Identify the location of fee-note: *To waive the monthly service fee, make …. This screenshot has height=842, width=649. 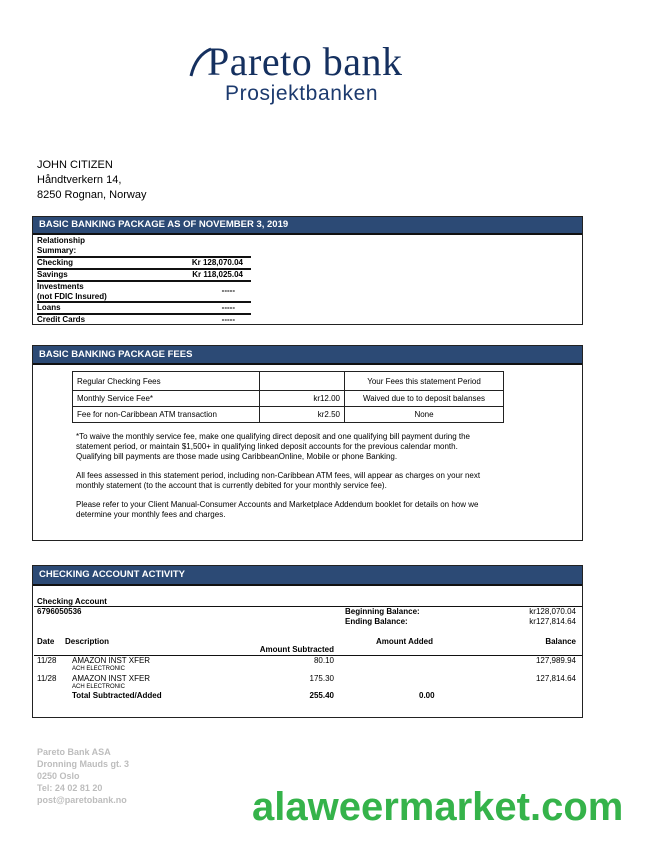
(273, 446).